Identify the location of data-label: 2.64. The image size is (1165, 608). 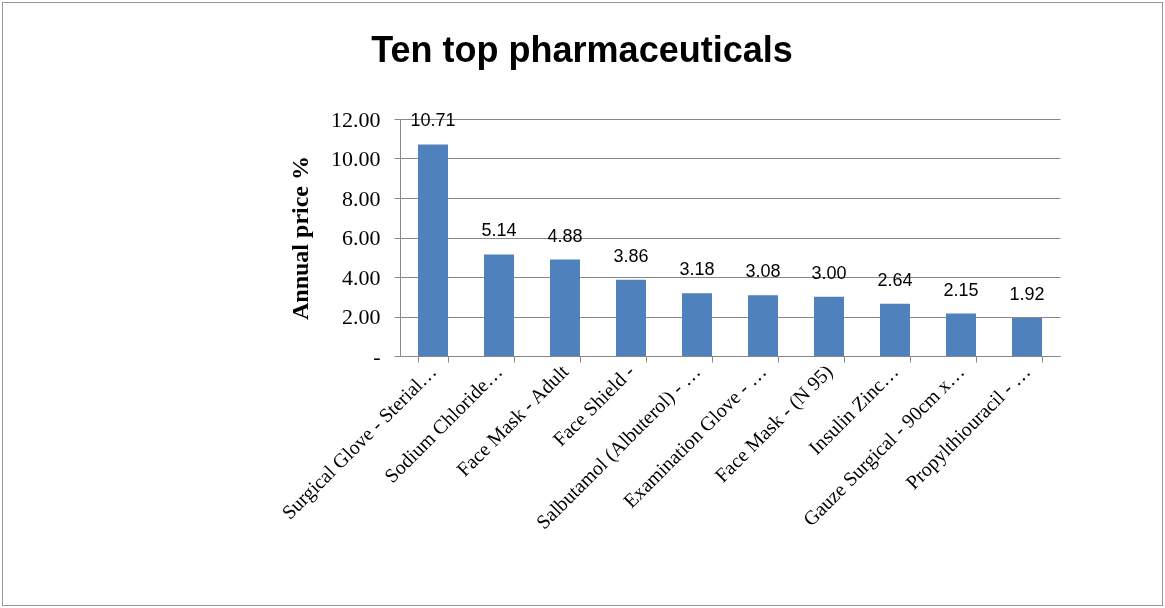
(895, 279).